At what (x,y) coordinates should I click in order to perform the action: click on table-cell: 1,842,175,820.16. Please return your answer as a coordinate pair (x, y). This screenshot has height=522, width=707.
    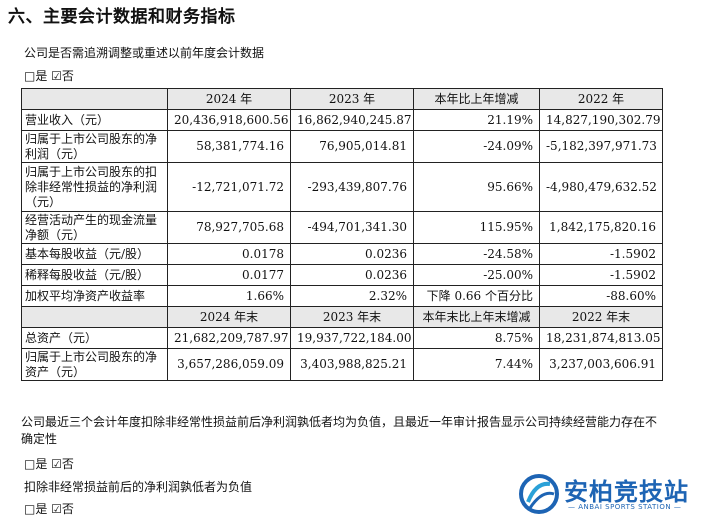
    Looking at the image, I should click on (601, 227).